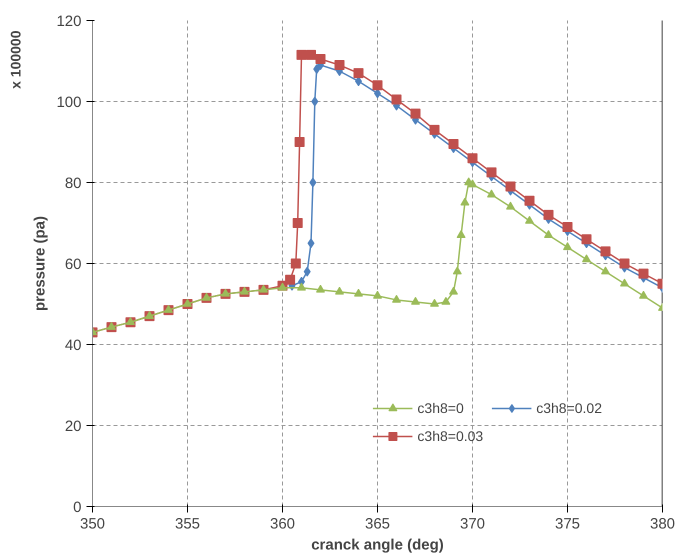 The height and width of the screenshot is (556, 682). What do you see at coordinates (283, 524) in the screenshot?
I see `x-tick-label: 360` at bounding box center [283, 524].